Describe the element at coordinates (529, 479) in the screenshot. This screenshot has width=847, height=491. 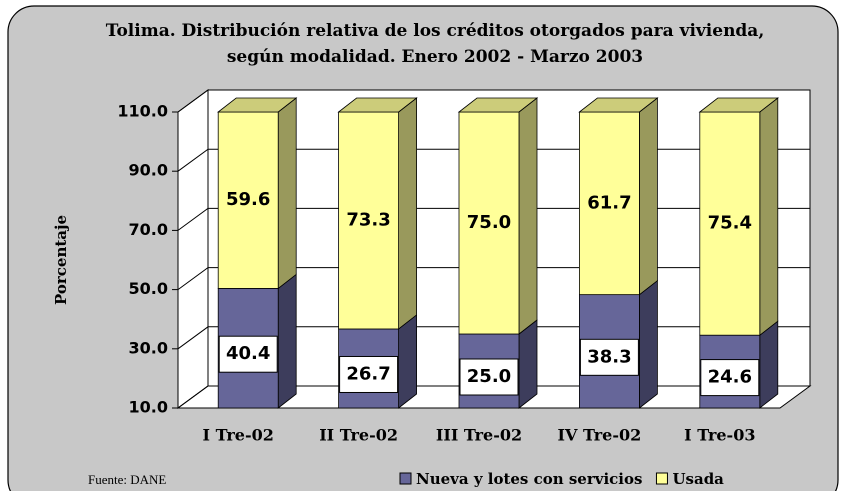
I see `legend-label: Nueva y lotes con servicios` at that location.